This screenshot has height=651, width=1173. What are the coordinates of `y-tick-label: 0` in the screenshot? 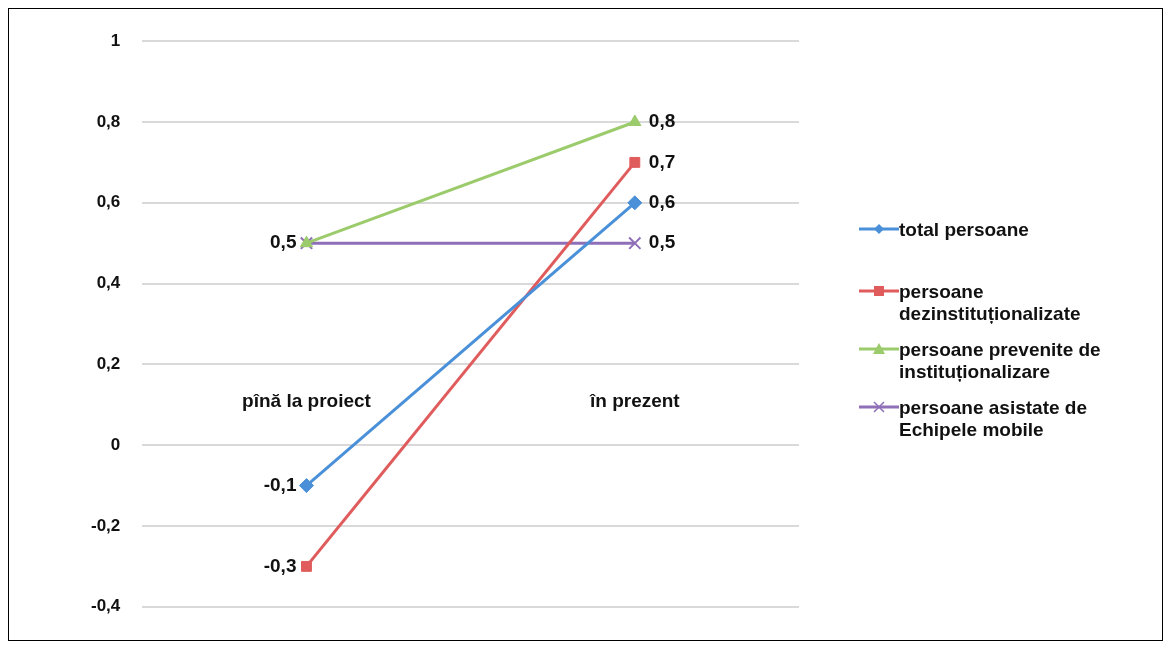 It's located at (115, 444).